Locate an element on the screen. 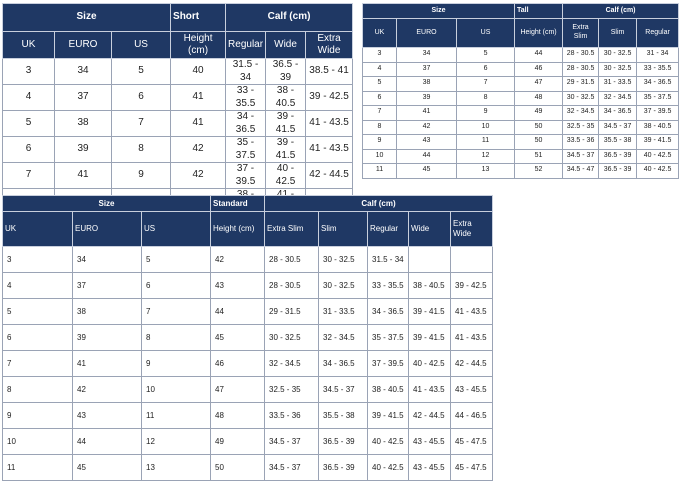 This screenshot has width=682, height=486. column-header: Wide is located at coordinates (430, 229).